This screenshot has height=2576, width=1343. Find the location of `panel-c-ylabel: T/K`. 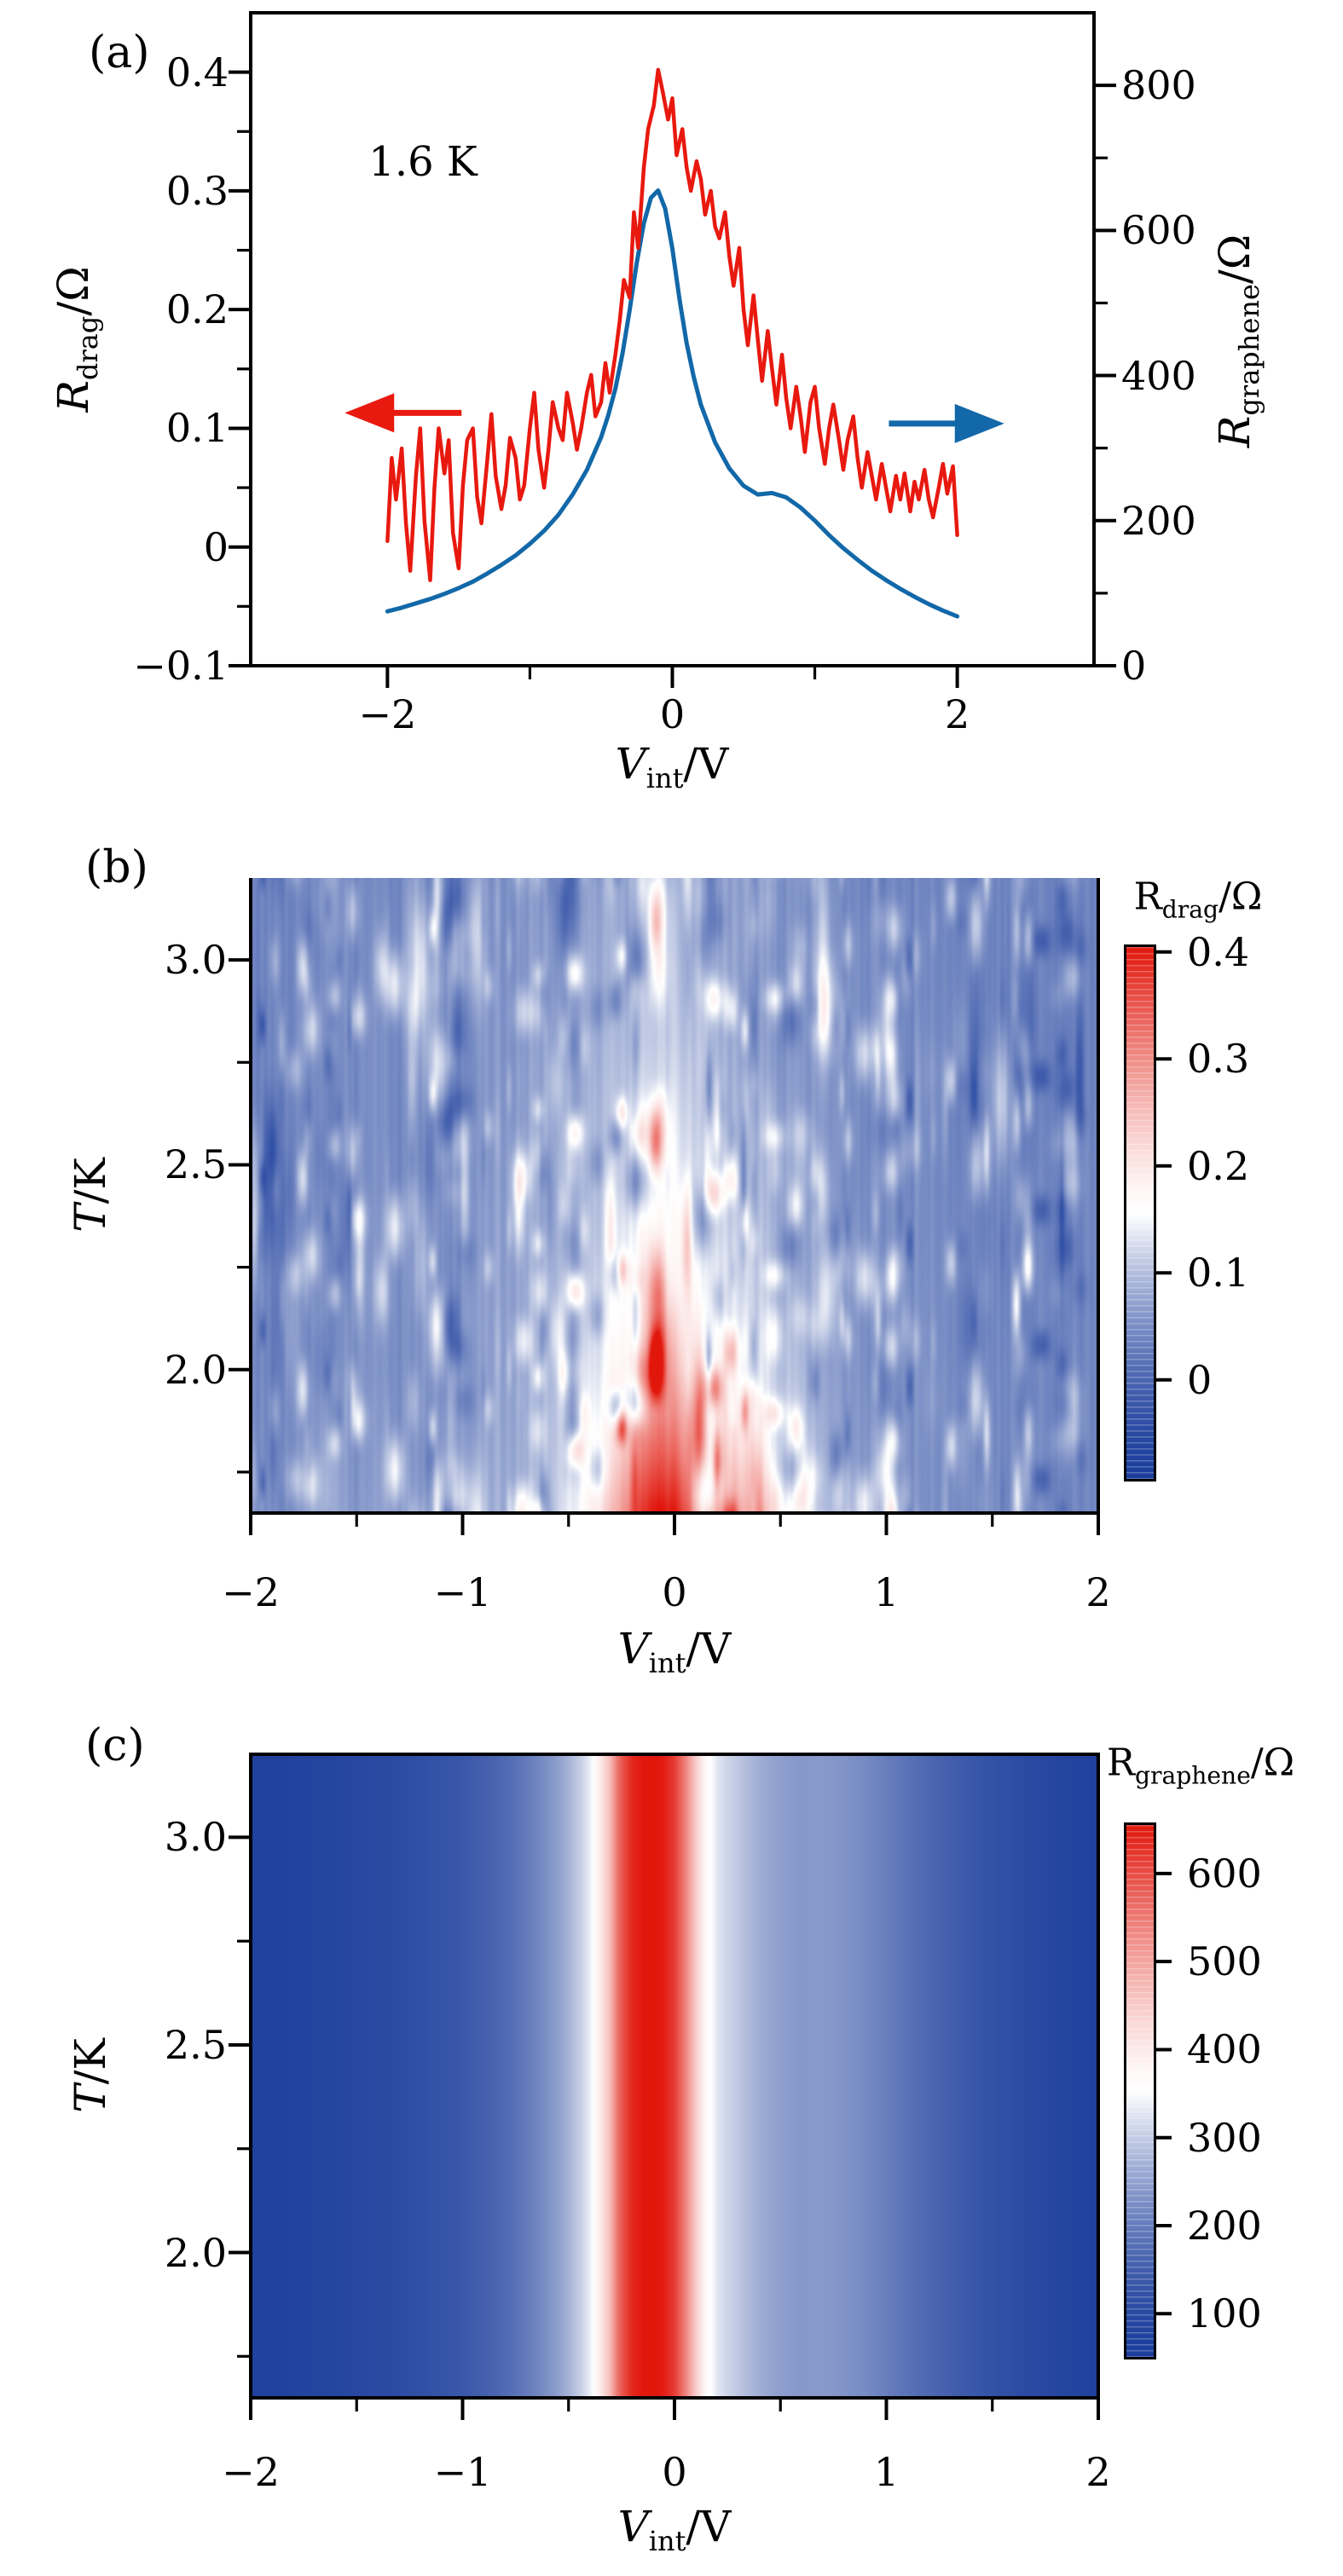

panel-c-ylabel: T/K is located at coordinates (92, 2075).